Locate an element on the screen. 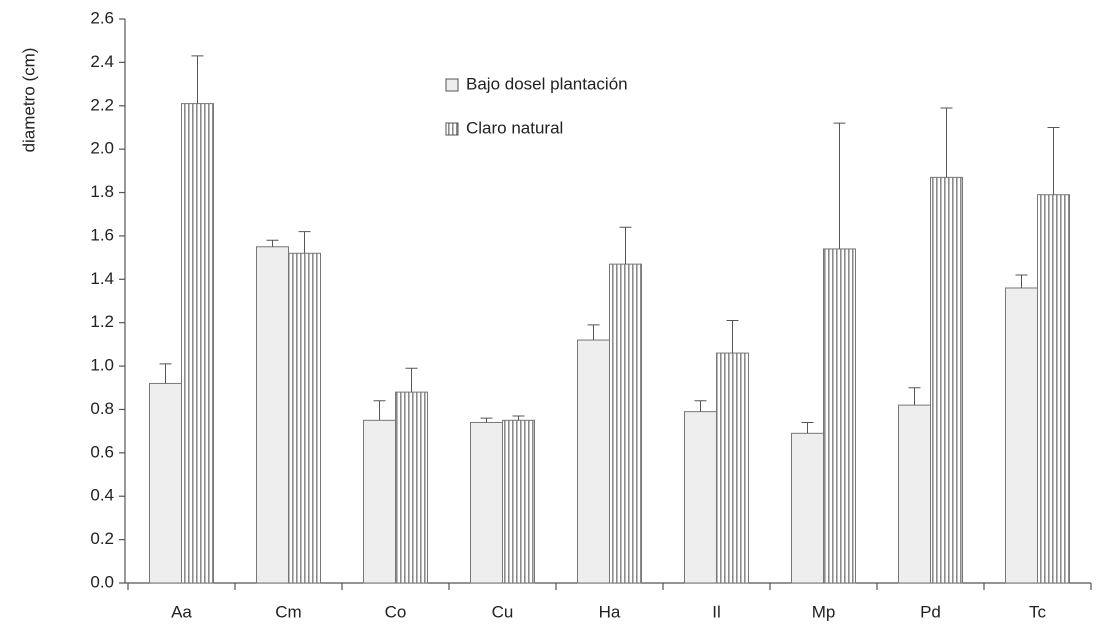 This screenshot has height=637, width=1104. y-tick-label: 0.0 is located at coordinates (102, 581).